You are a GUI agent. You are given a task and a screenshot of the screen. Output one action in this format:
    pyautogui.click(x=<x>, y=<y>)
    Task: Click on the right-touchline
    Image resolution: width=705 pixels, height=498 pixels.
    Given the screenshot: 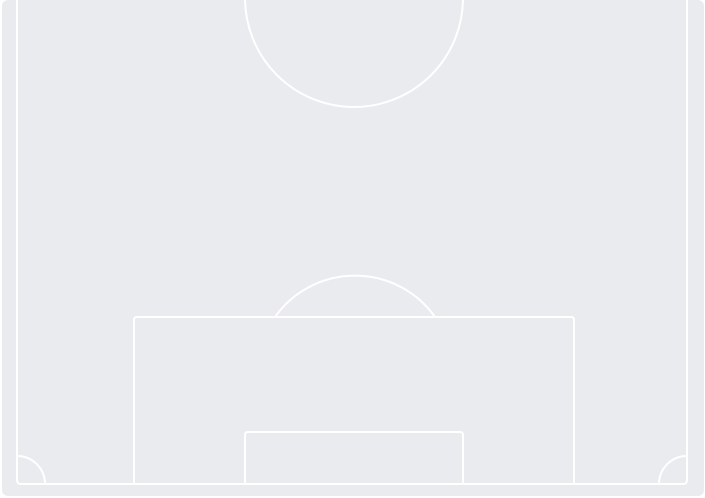 What is the action you would take?
    pyautogui.click(x=685, y=242)
    